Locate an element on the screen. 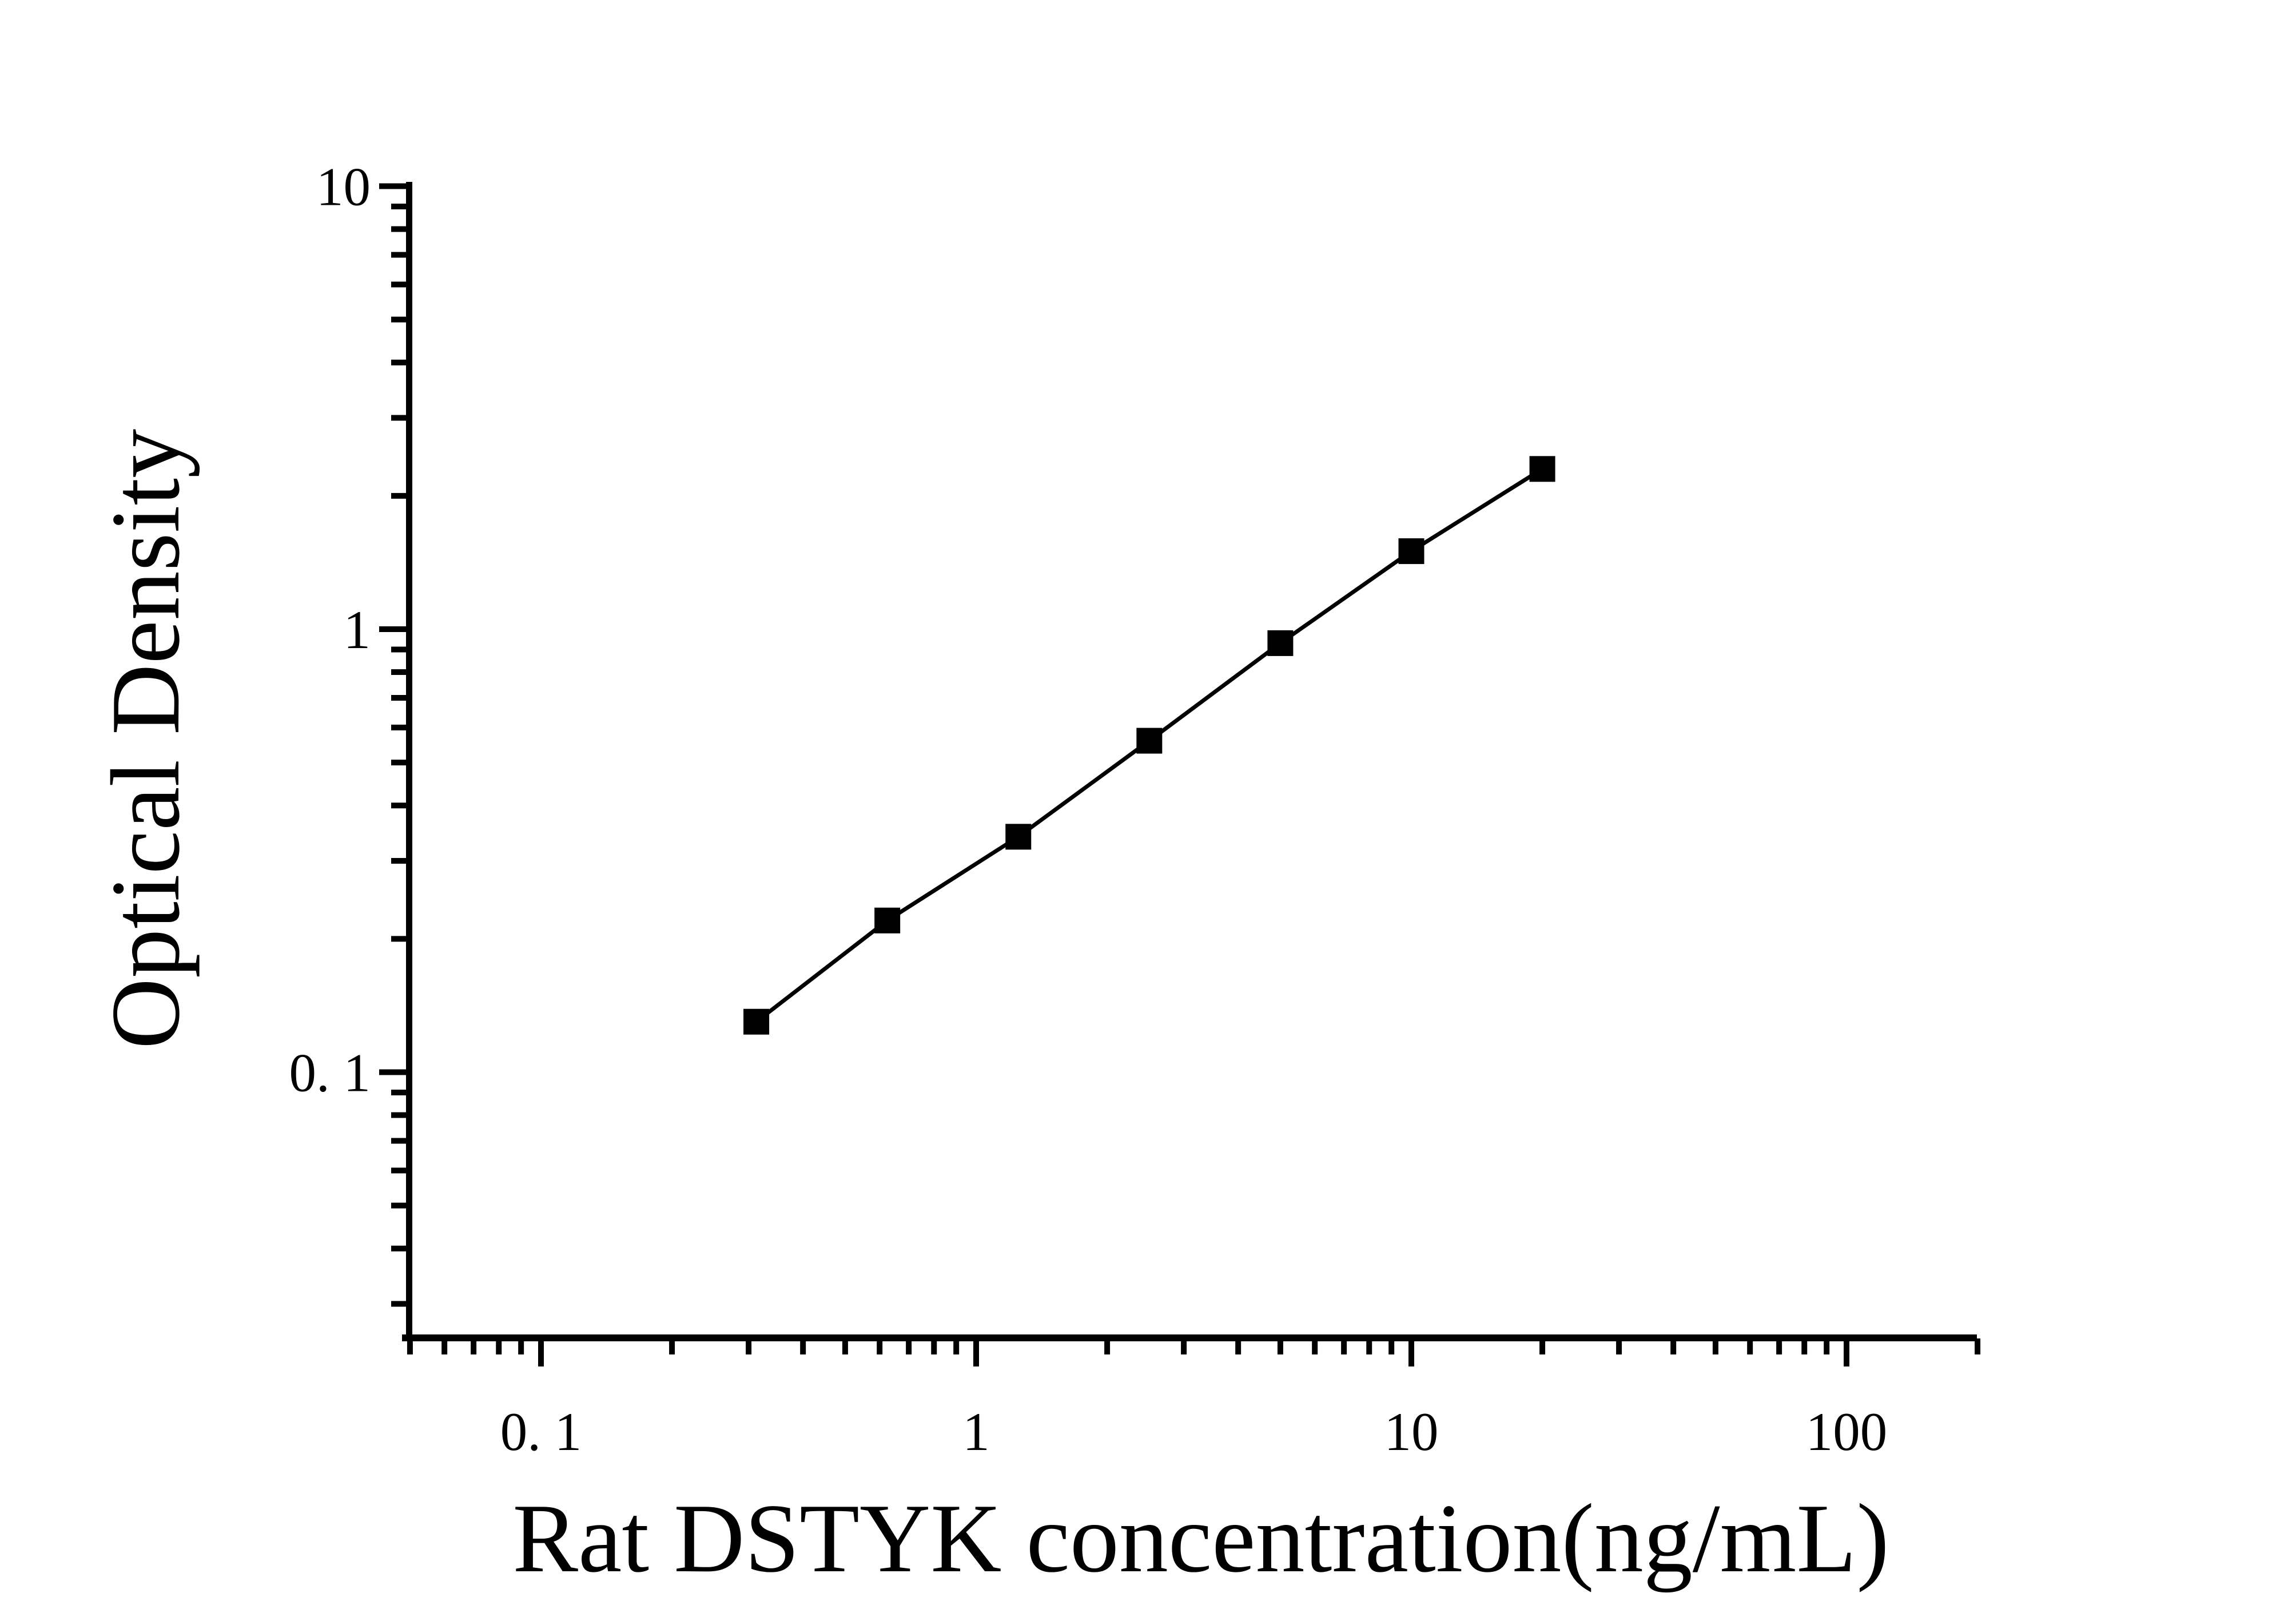 The width and height of the screenshot is (2296, 1605). y-tick-label: 10 is located at coordinates (344, 187).